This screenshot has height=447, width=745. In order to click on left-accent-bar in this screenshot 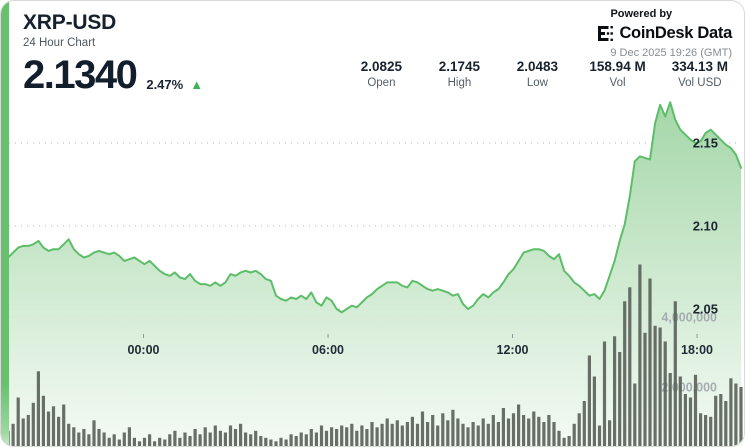, I will do `click(5, 223)`.